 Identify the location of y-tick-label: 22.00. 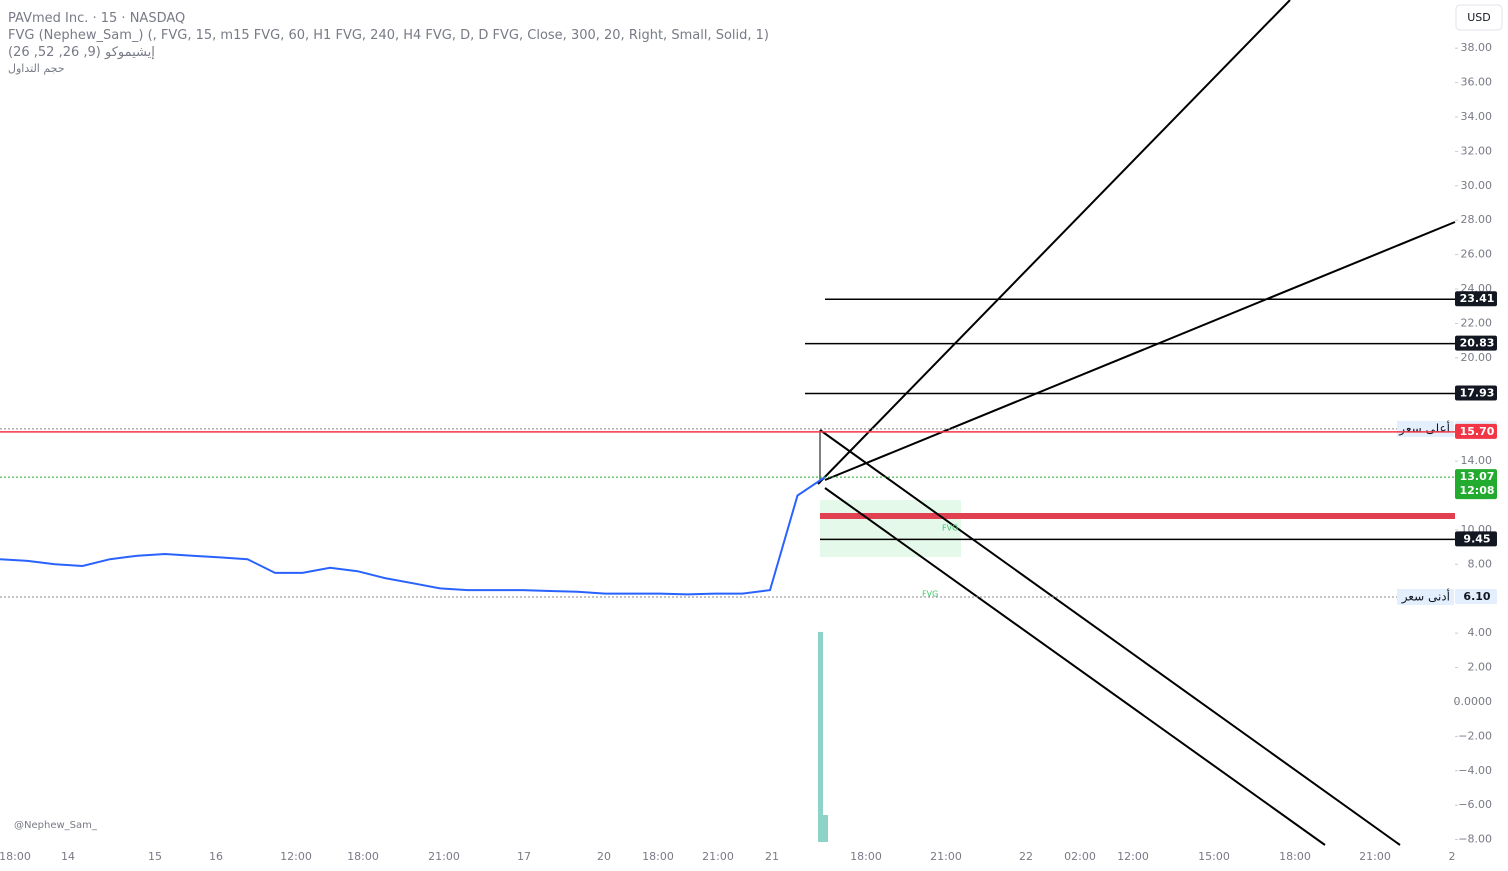
(1477, 322).